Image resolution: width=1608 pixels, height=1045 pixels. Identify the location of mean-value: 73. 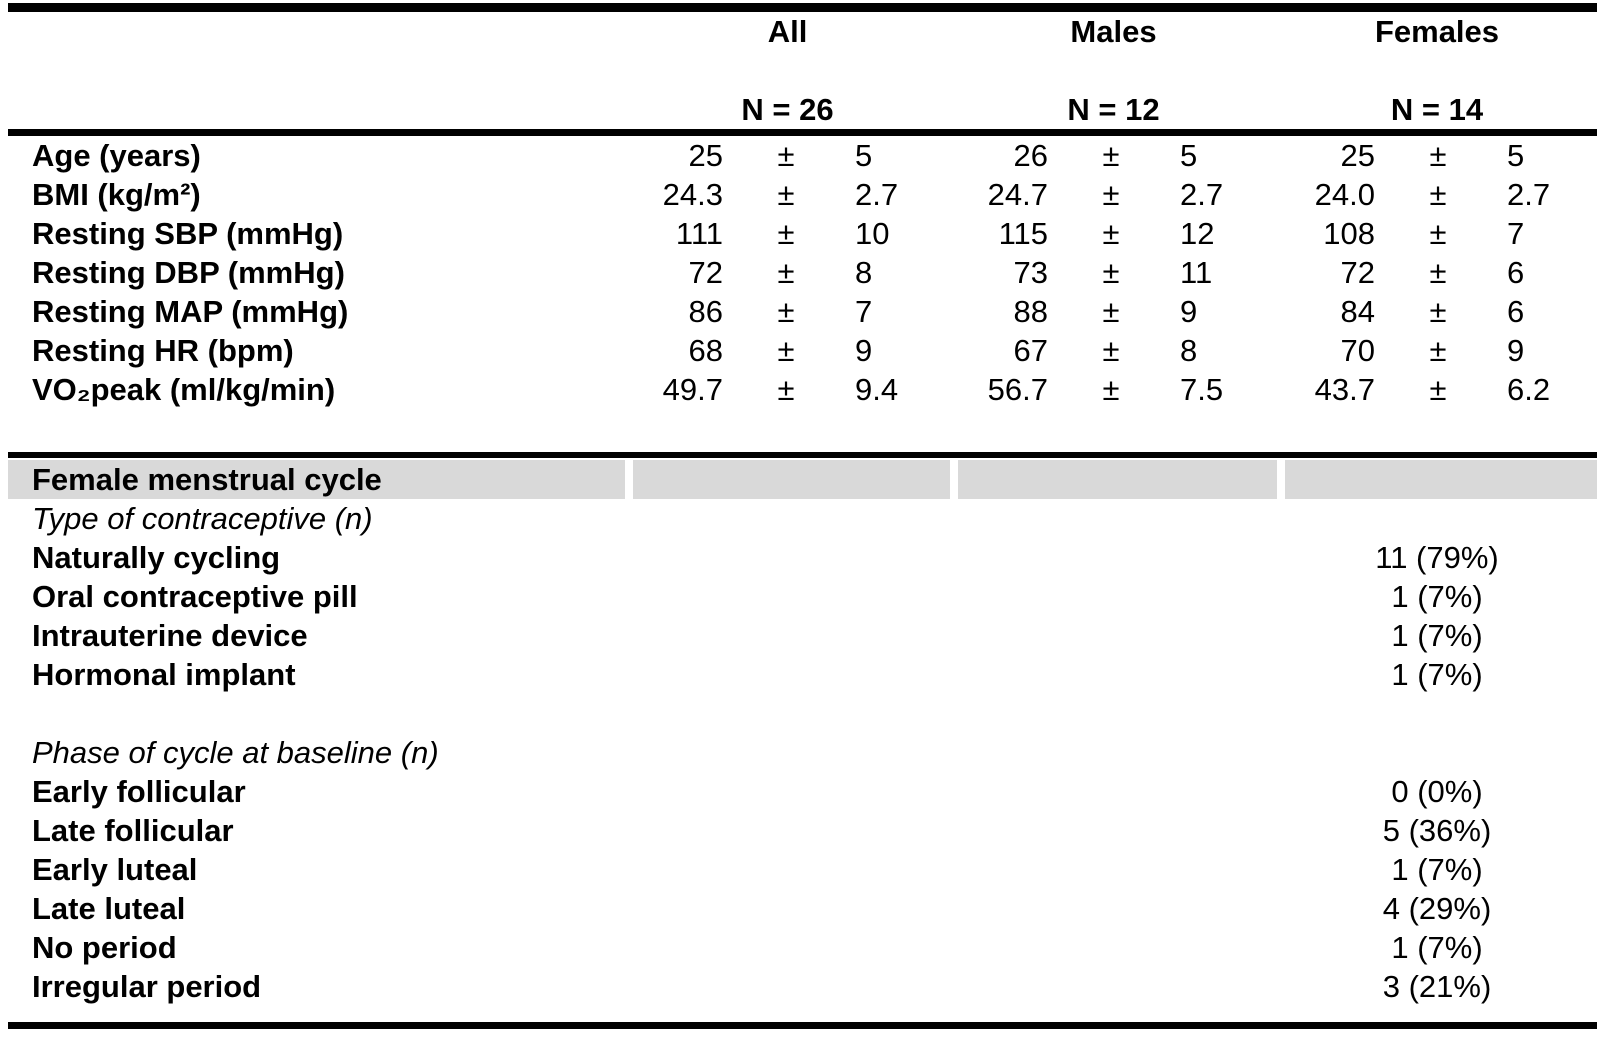
(1030, 272).